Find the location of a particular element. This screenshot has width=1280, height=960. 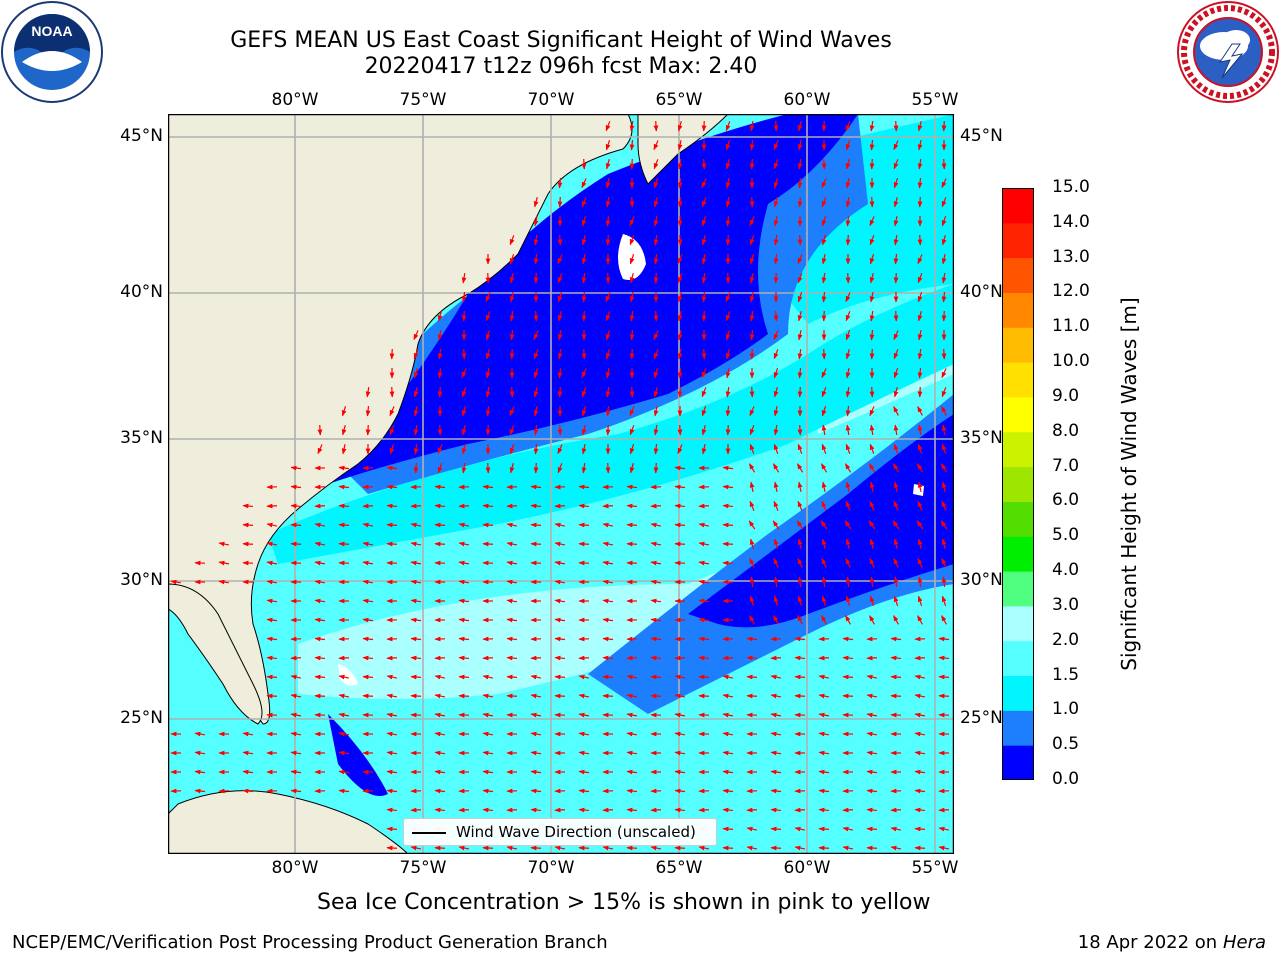

lat-label-right: 45°N is located at coordinates (981, 136).